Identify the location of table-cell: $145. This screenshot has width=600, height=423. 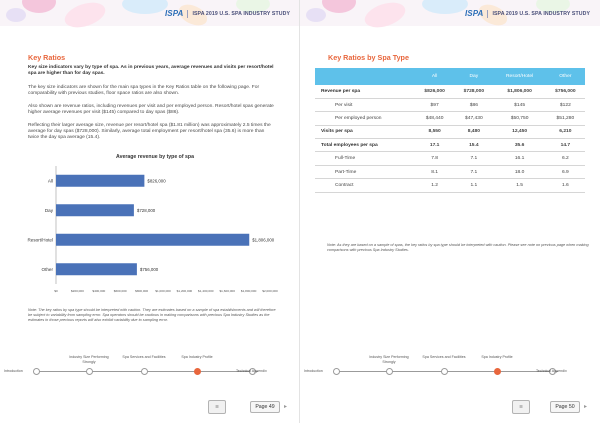
(519, 105).